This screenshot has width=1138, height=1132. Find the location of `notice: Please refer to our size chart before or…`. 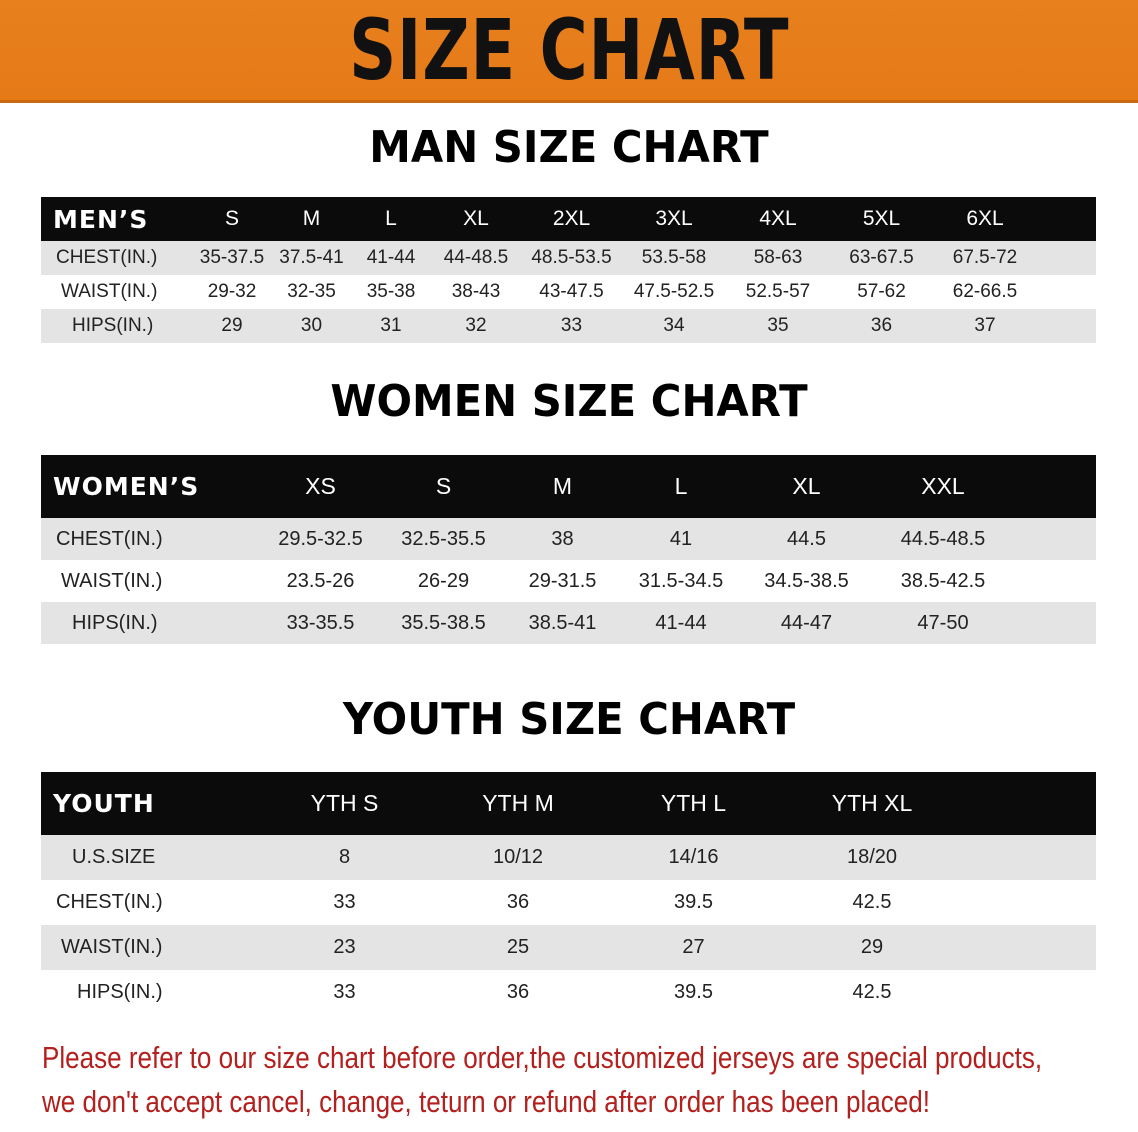

notice: Please refer to our size chart before or… is located at coordinates (542, 1080).